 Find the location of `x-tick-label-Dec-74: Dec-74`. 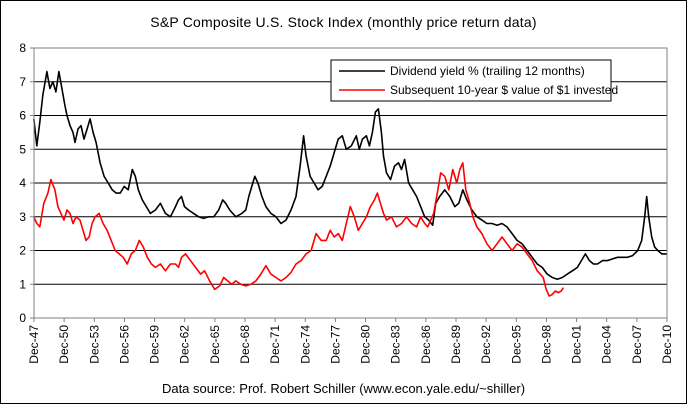

x-tick-label-Dec-74: Dec-74 is located at coordinates (305, 344).